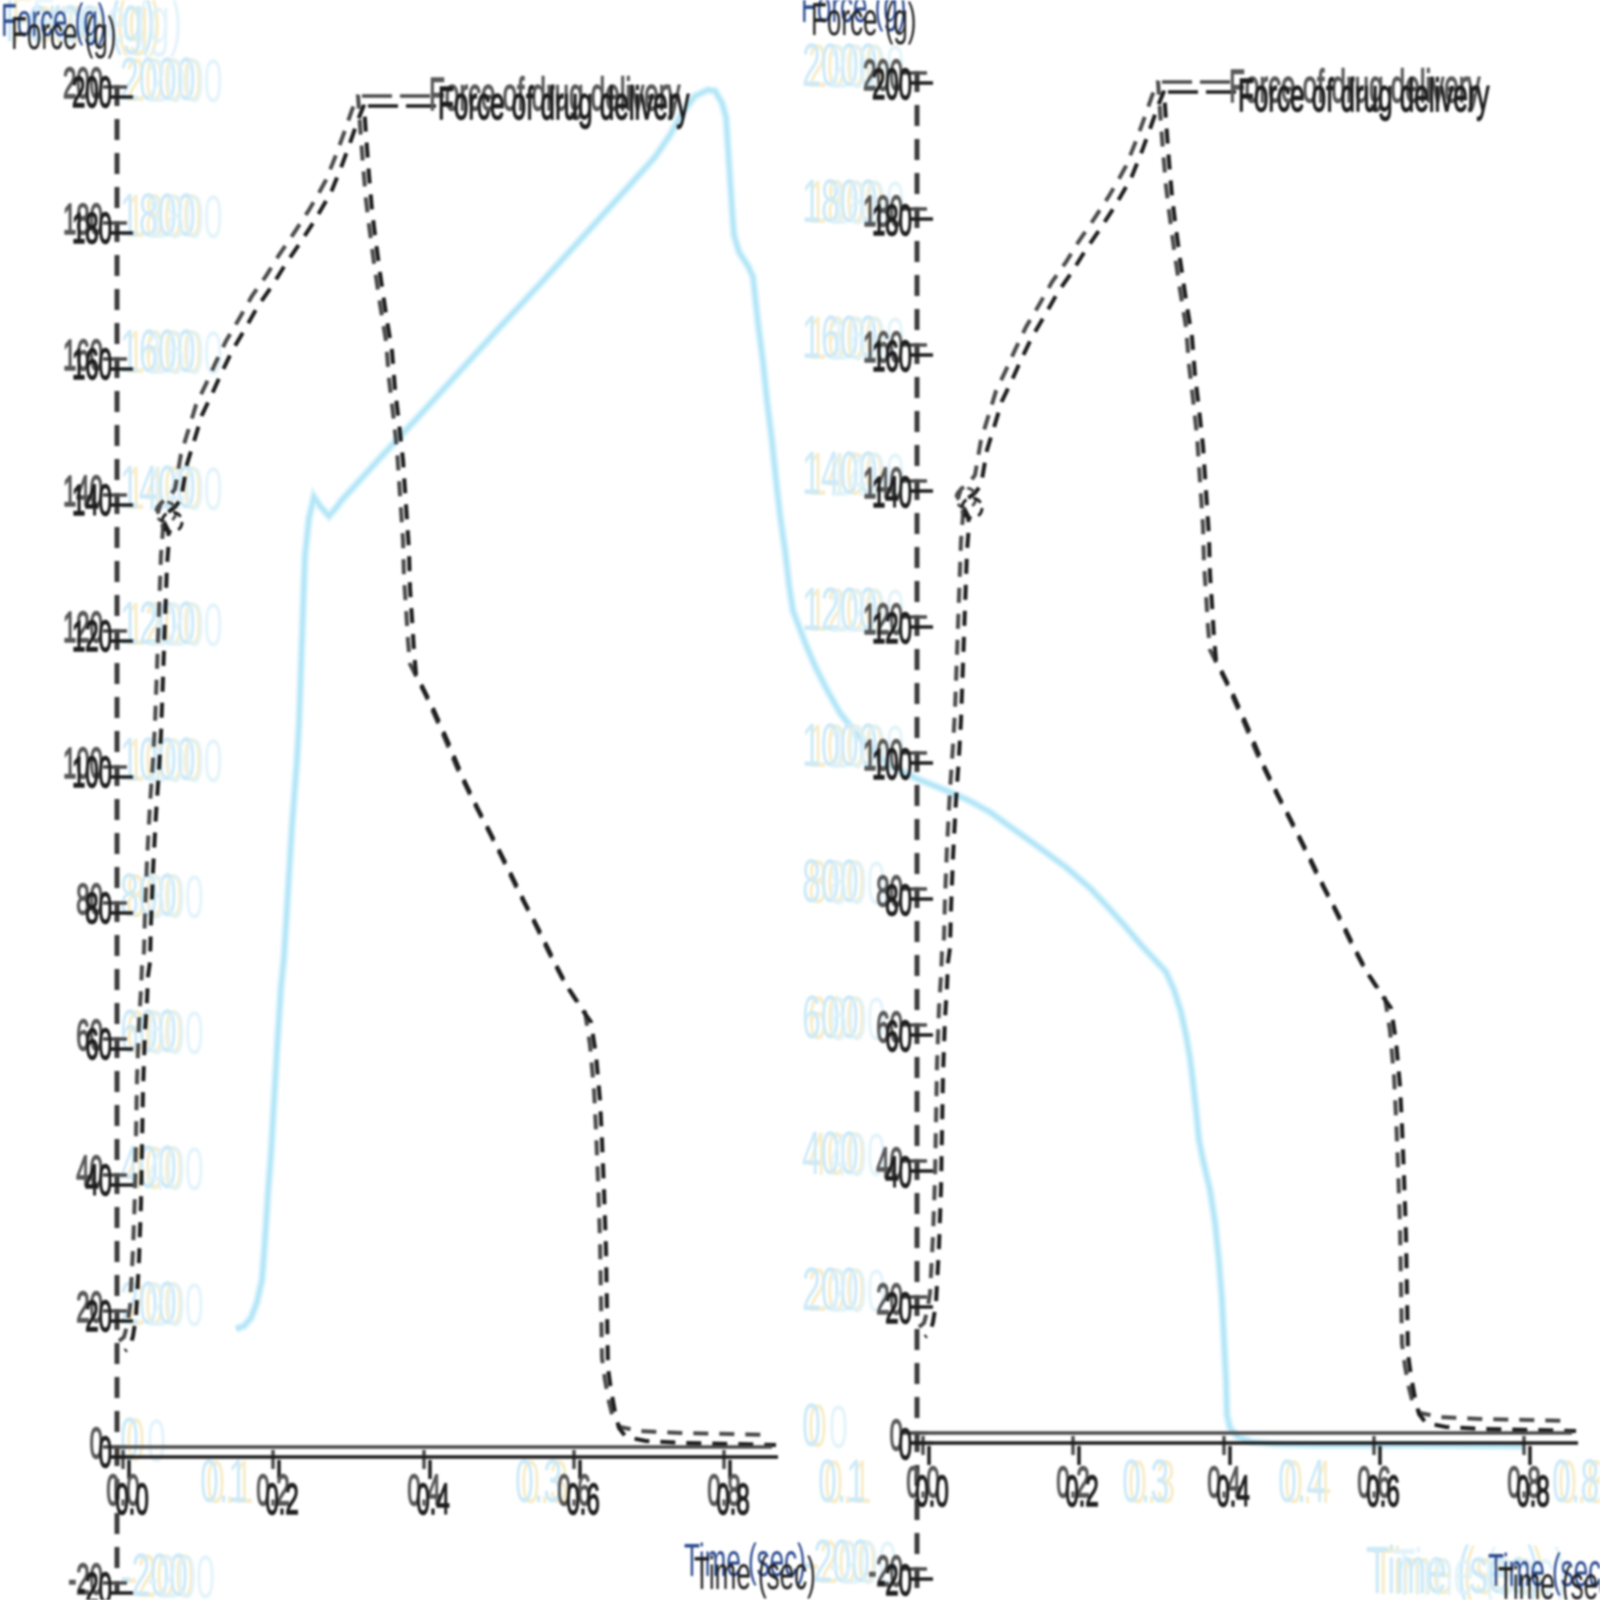 This screenshot has width=1600, height=1600. What do you see at coordinates (164, 761) in the screenshot?
I see `svg-text: 1000` at bounding box center [164, 761].